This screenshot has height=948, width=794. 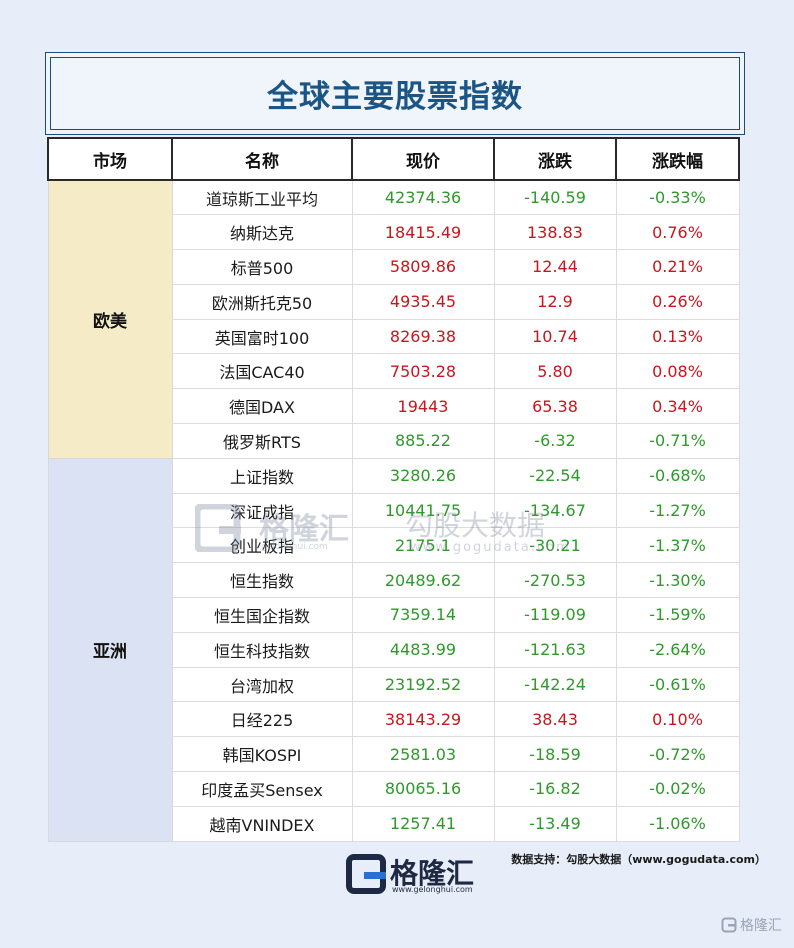 What do you see at coordinates (555, 545) in the screenshot?
I see `change-cell: -30.21` at bounding box center [555, 545].